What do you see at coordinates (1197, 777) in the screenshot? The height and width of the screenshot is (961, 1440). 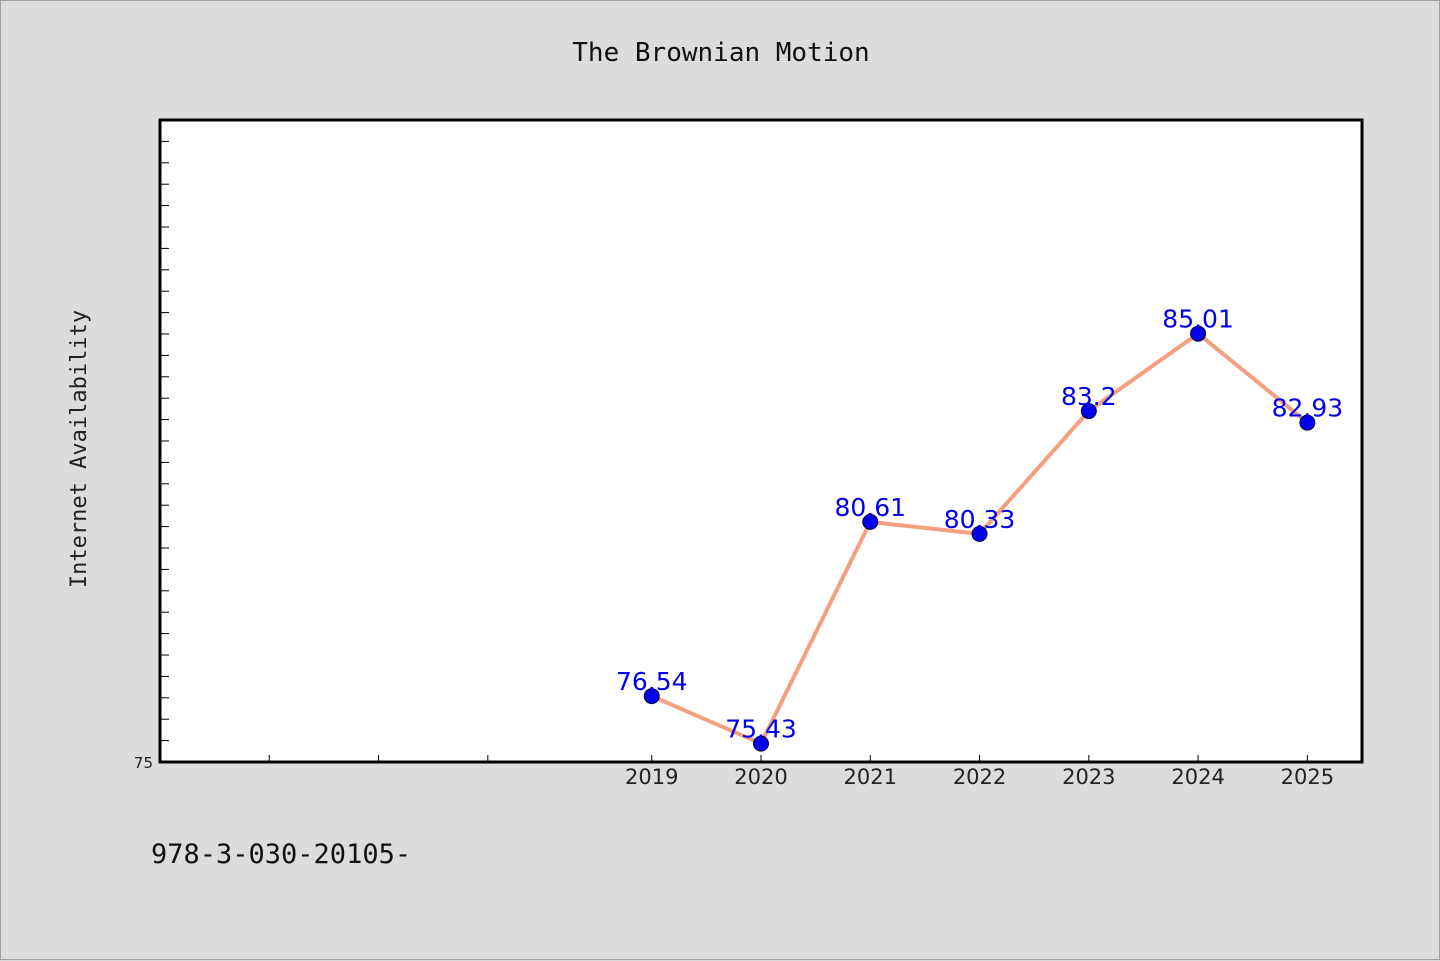 I see `x-tick-label: 2024` at bounding box center [1197, 777].